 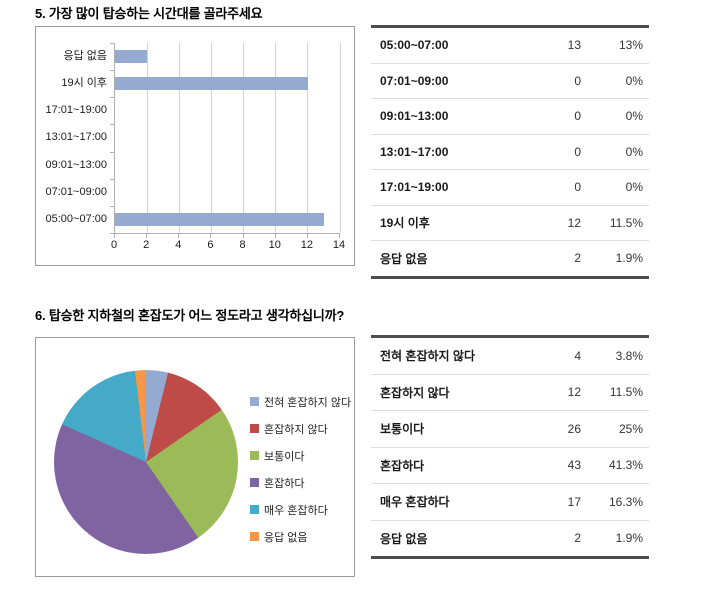 What do you see at coordinates (414, 187) in the screenshot?
I see `table-cell-label: 17:01~19:00` at bounding box center [414, 187].